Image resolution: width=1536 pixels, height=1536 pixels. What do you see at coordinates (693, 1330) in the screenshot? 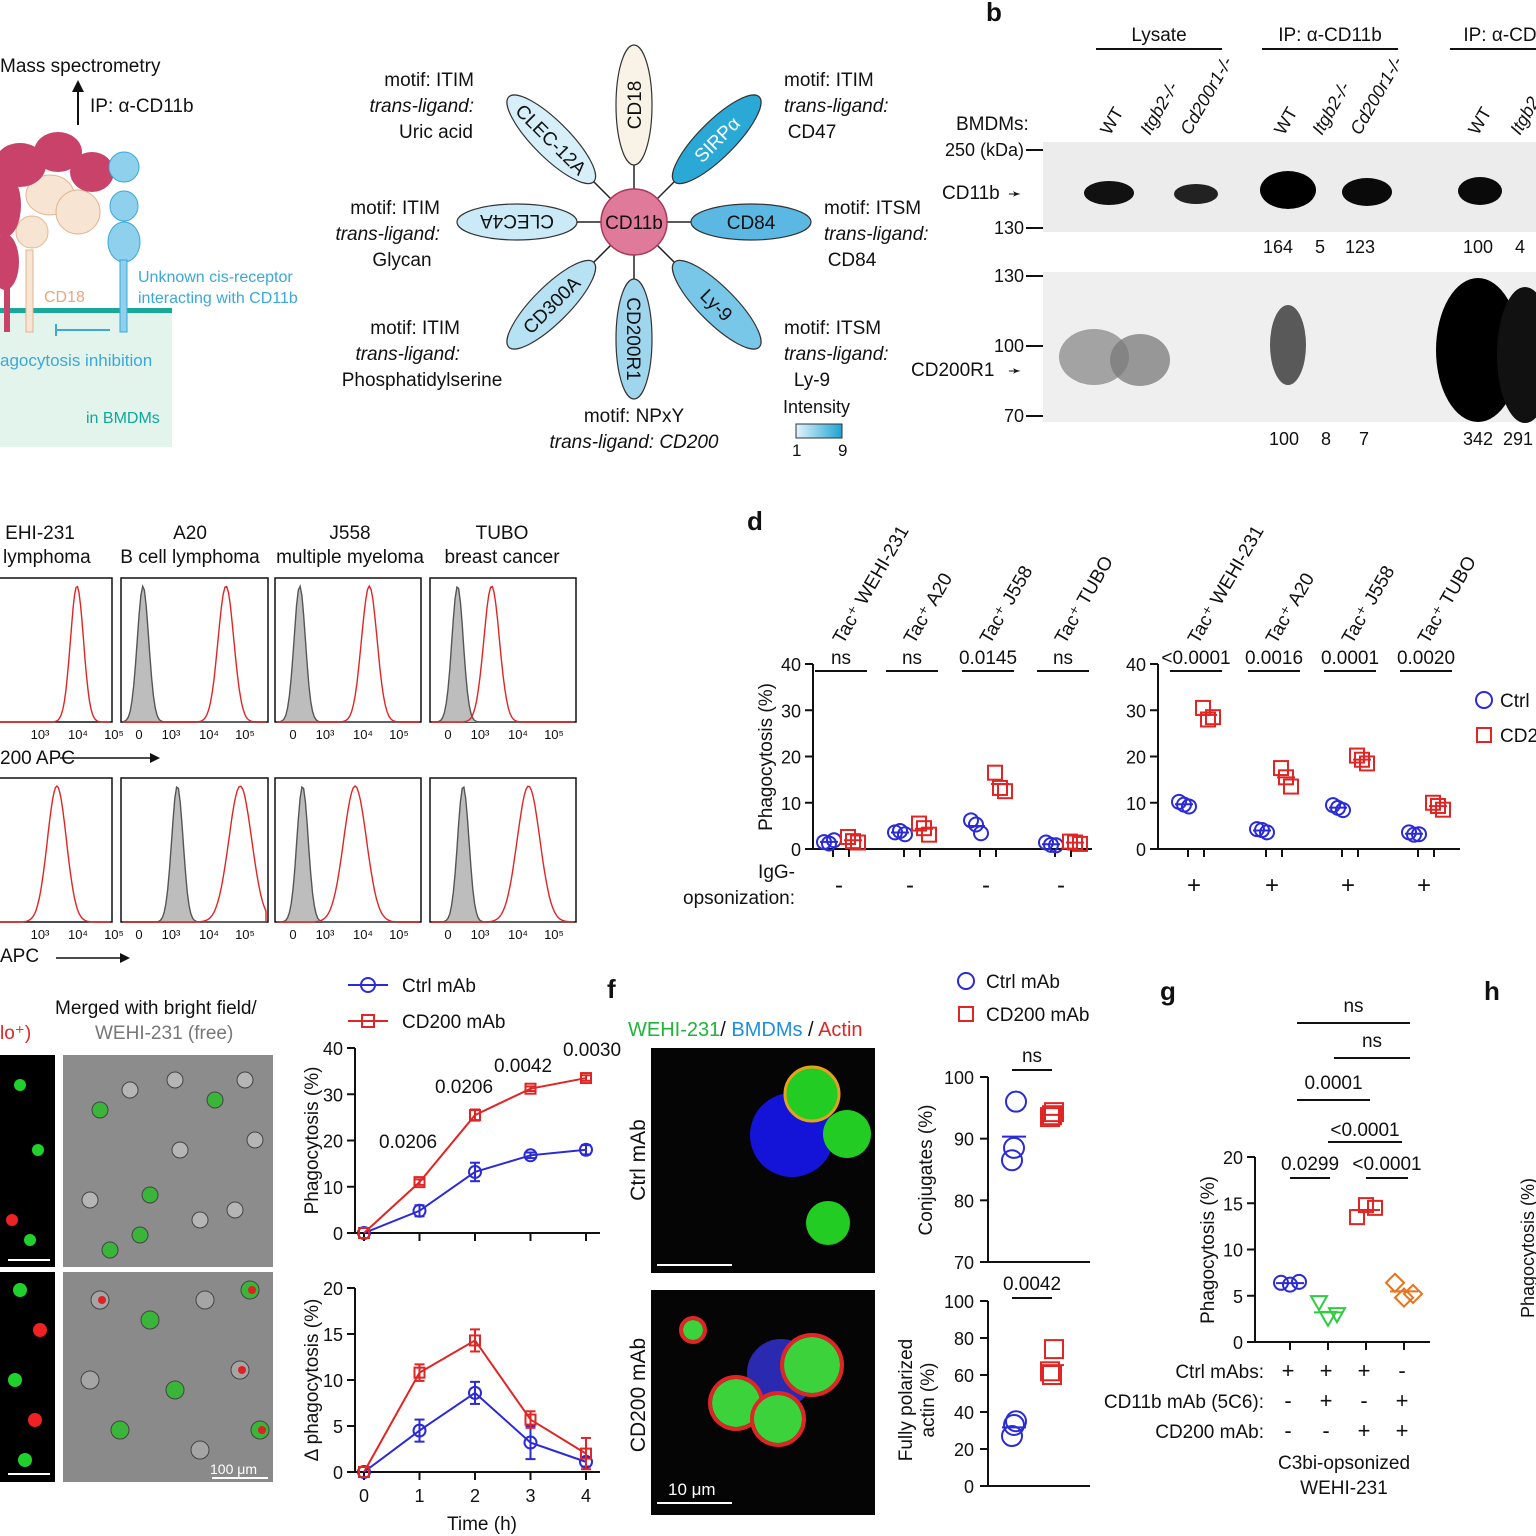
I see `wehi-cell` at bounding box center [693, 1330].